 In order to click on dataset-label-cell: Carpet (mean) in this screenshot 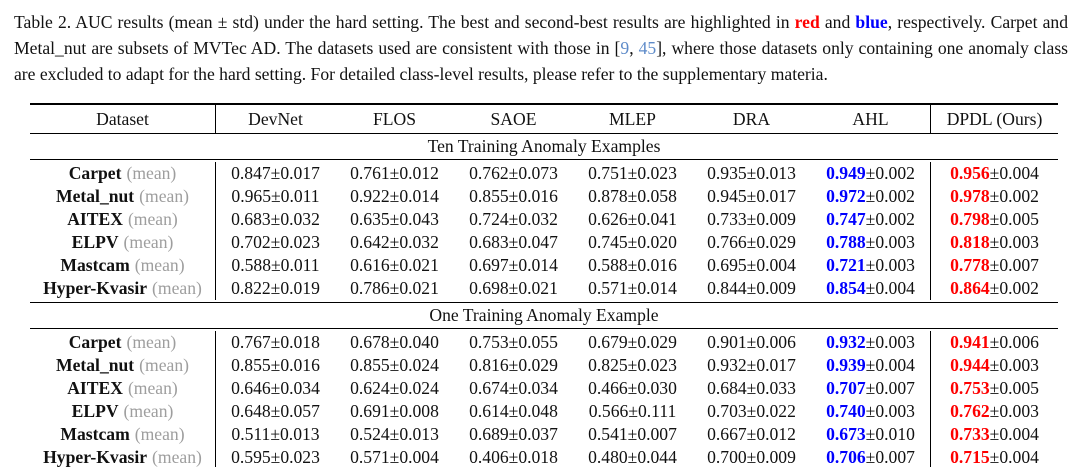, I will do `click(123, 173)`.